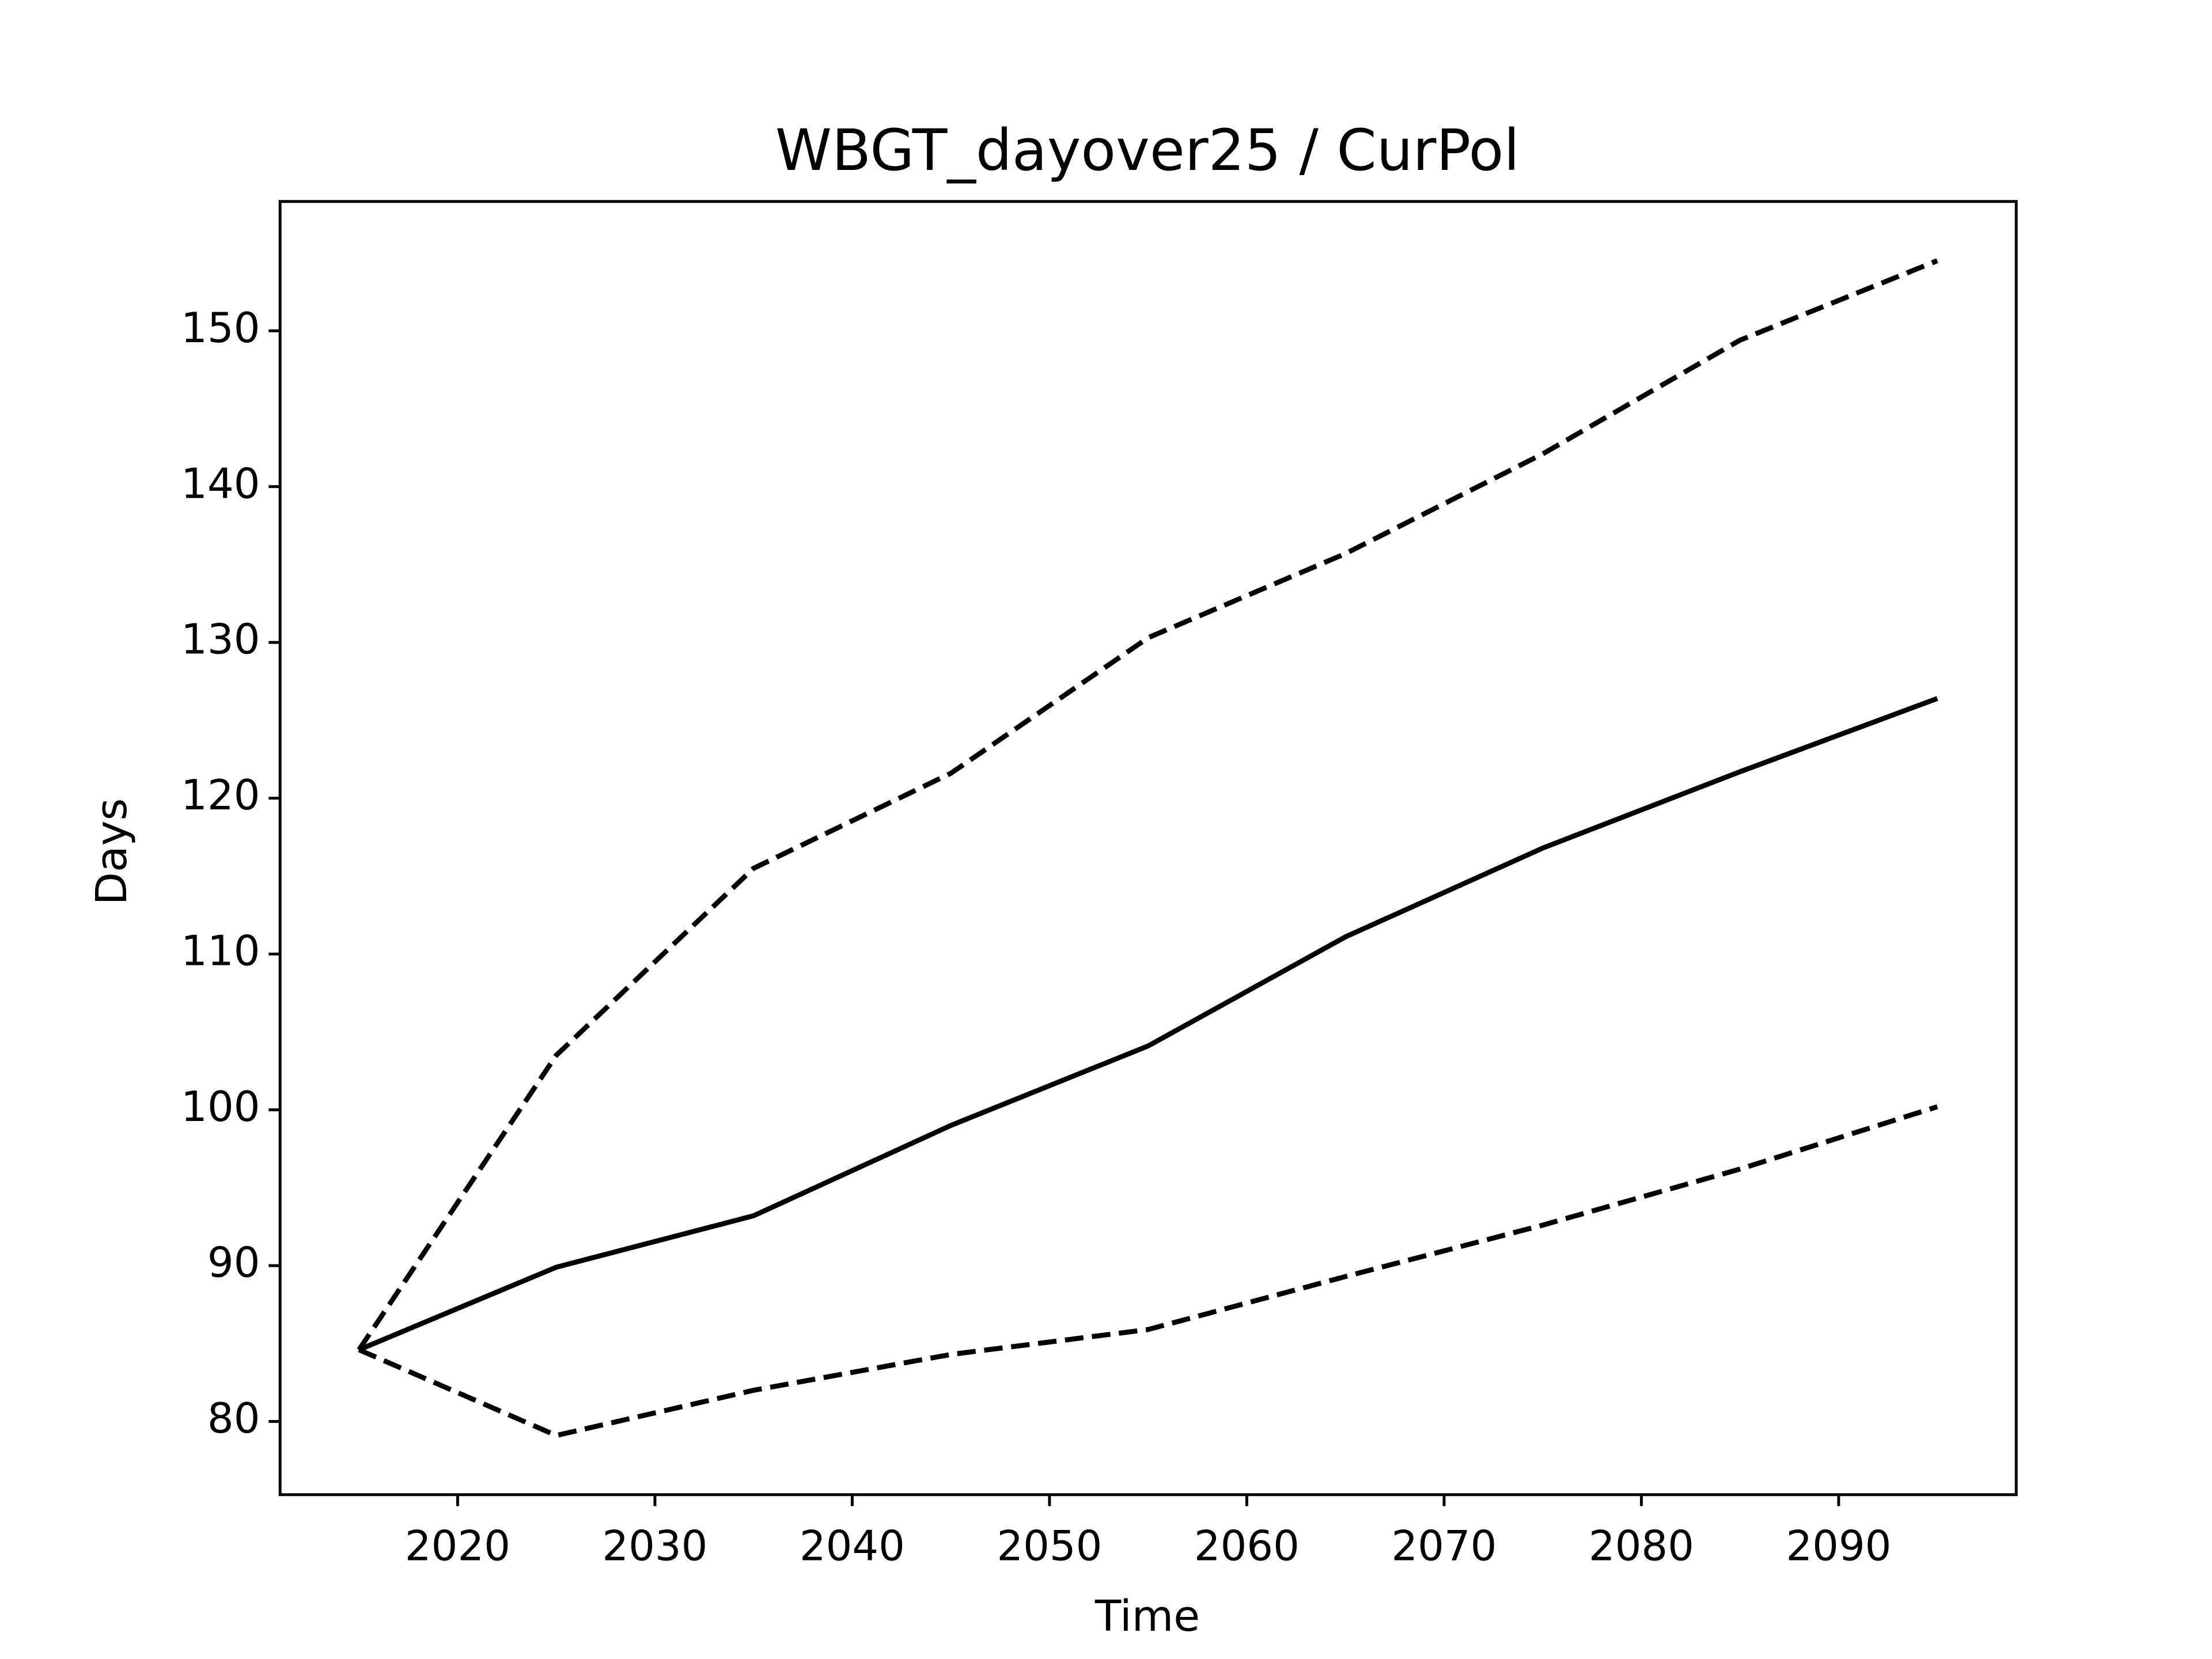 The image size is (2212, 1659). What do you see at coordinates (220, 795) in the screenshot?
I see `y-tick-label: 120` at bounding box center [220, 795].